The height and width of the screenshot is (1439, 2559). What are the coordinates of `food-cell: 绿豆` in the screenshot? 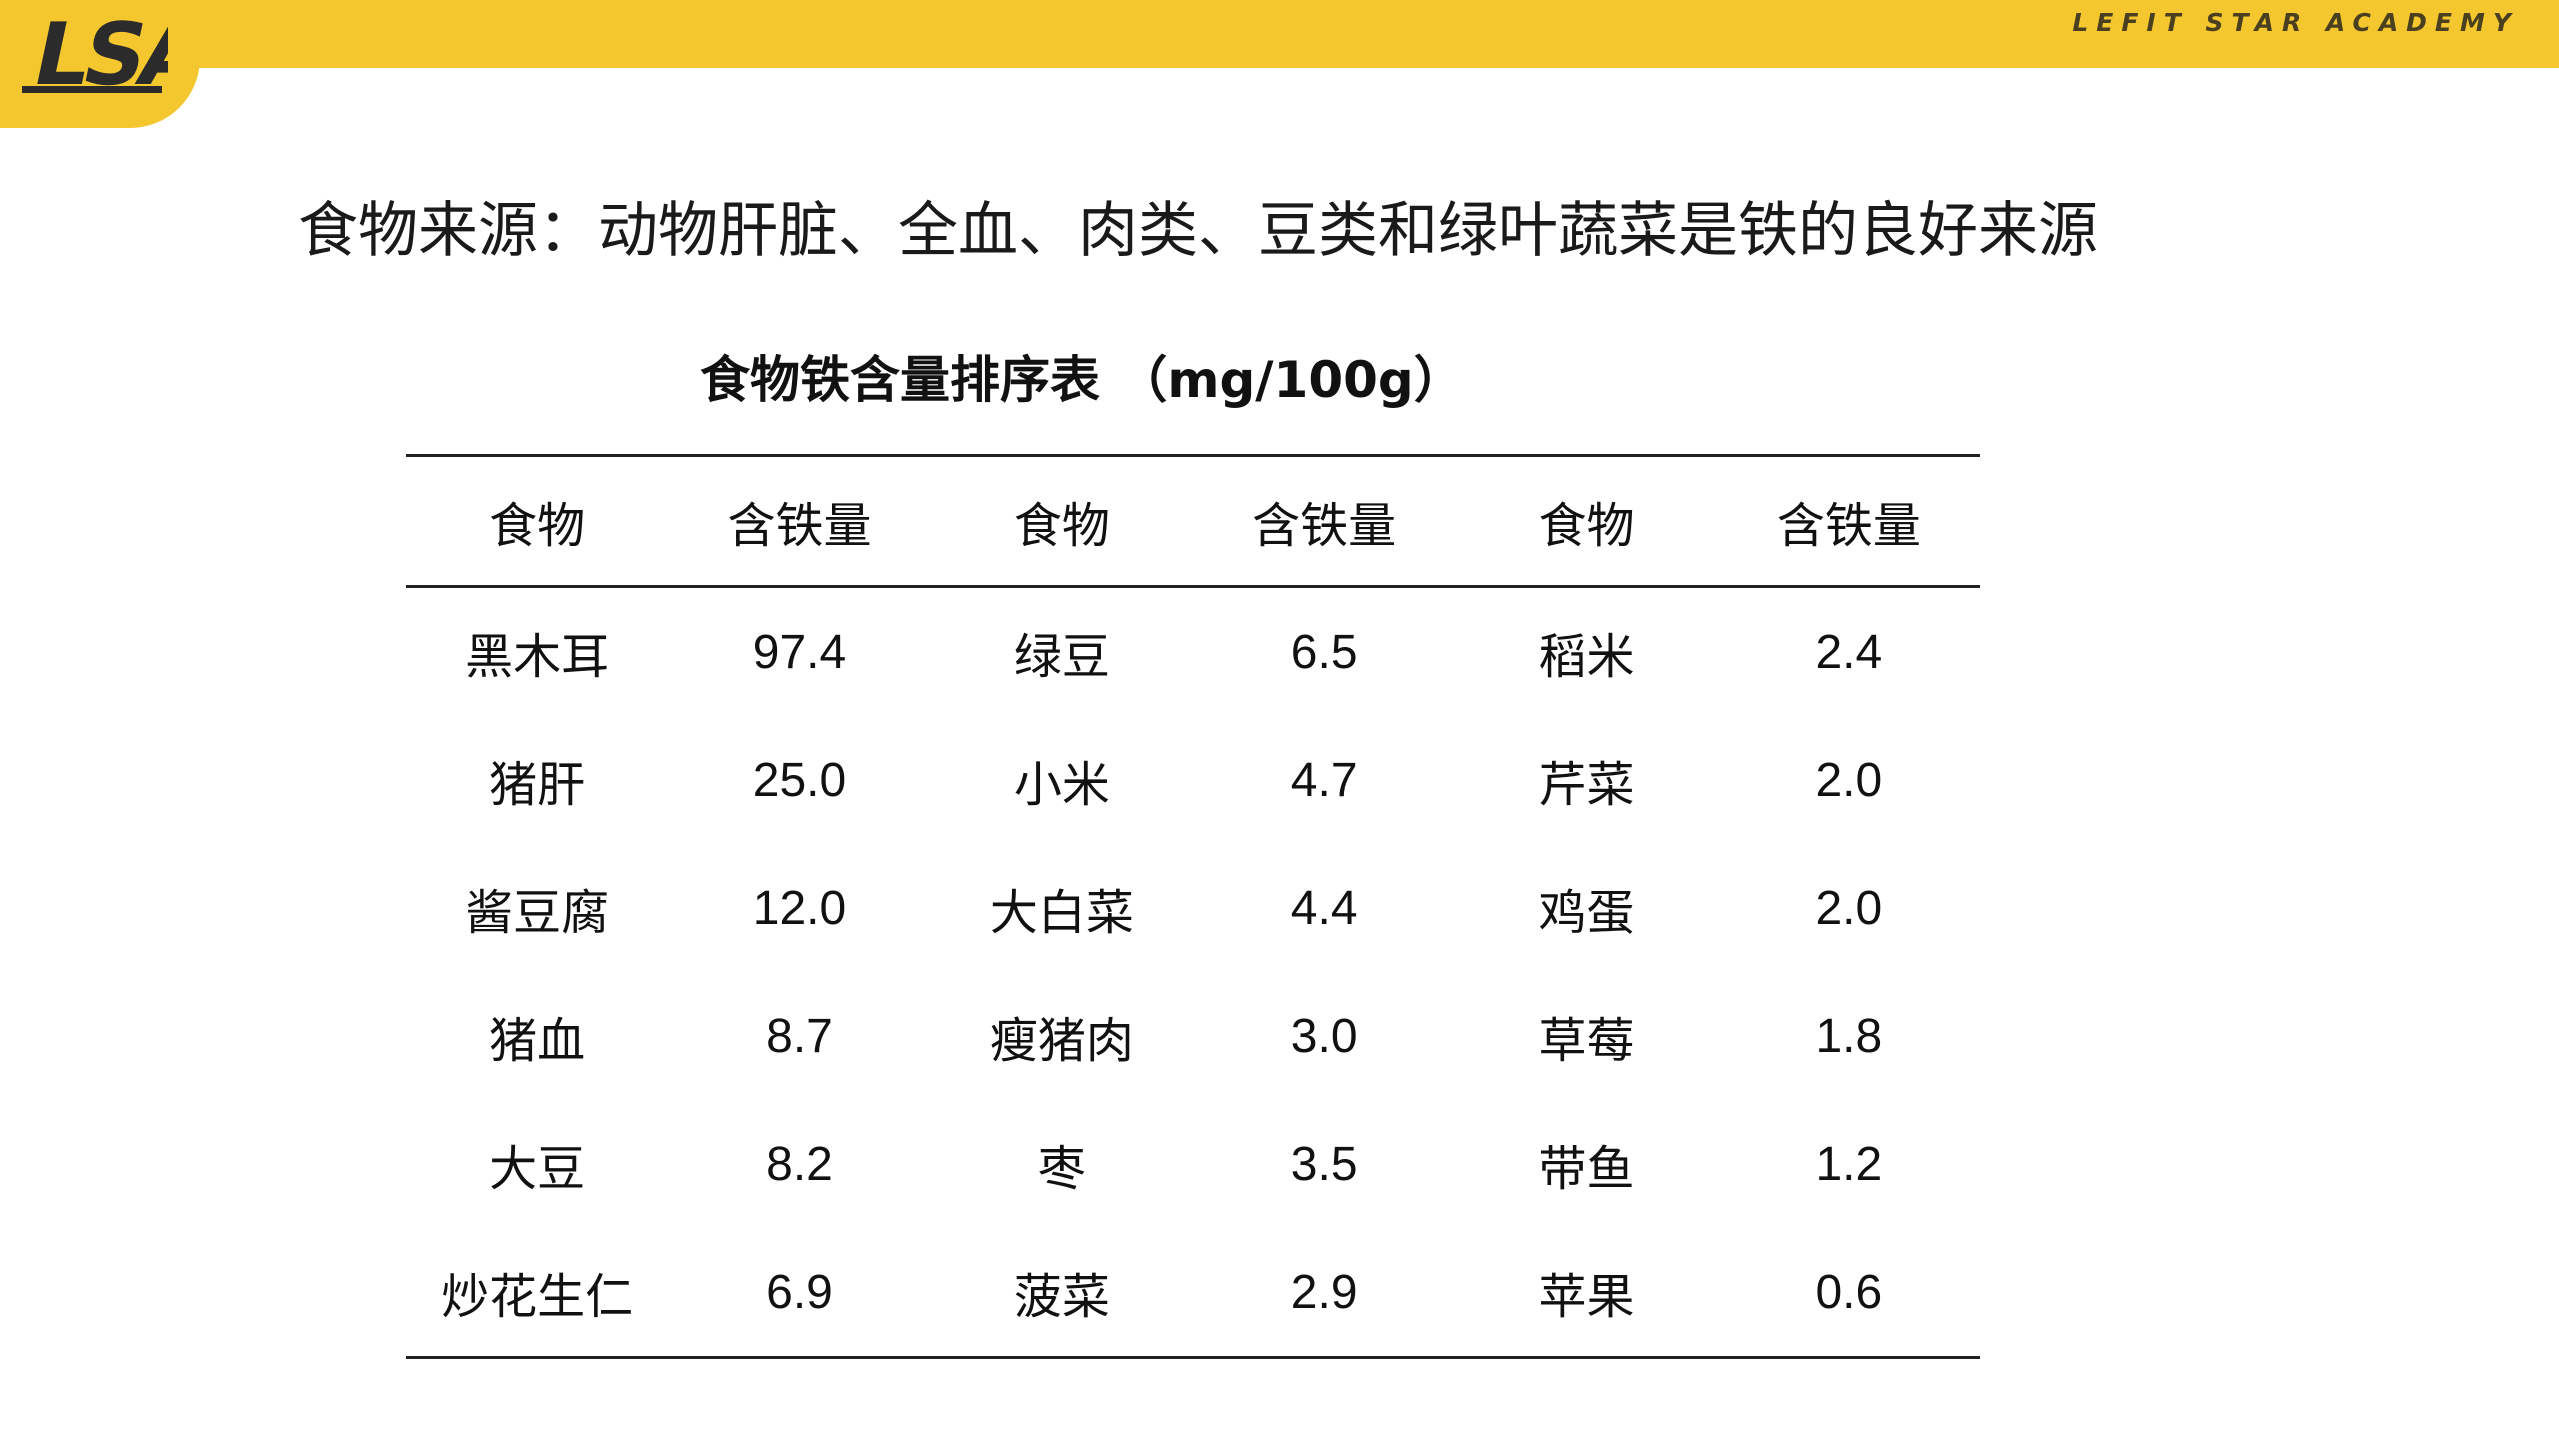 It's located at (1061, 657).